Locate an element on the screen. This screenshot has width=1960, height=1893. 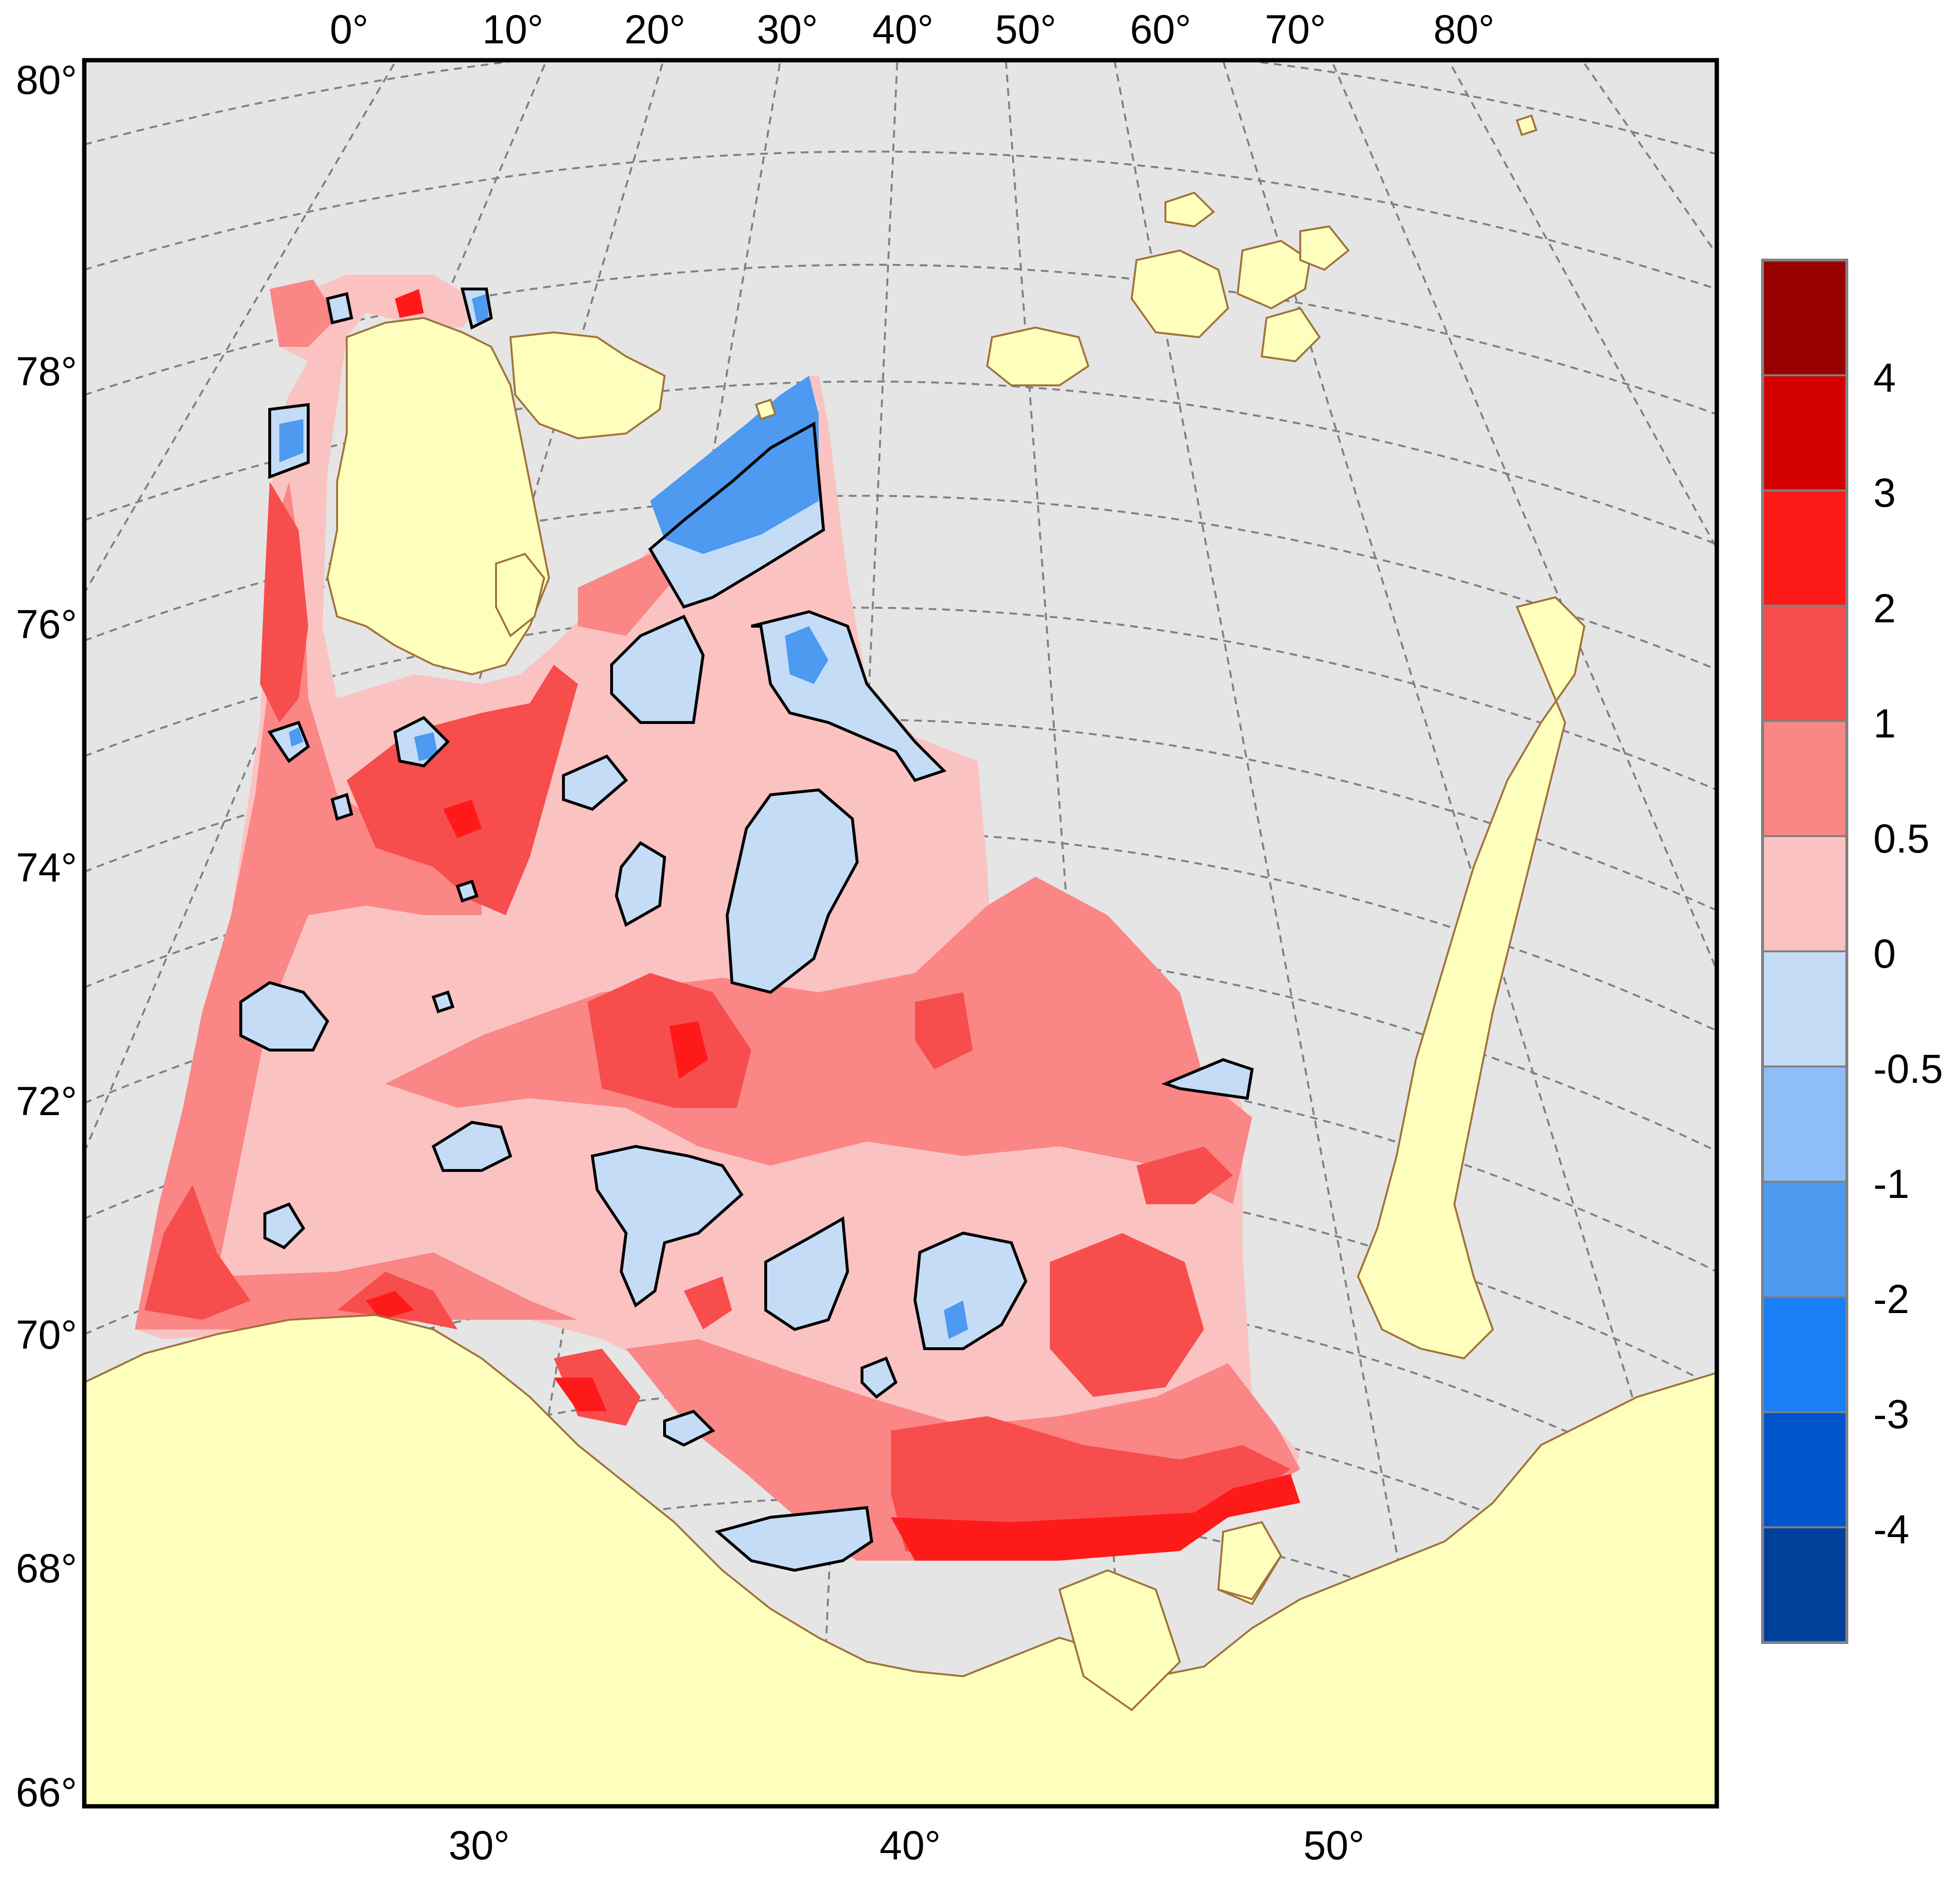
edgeoya is located at coordinates (520, 595).